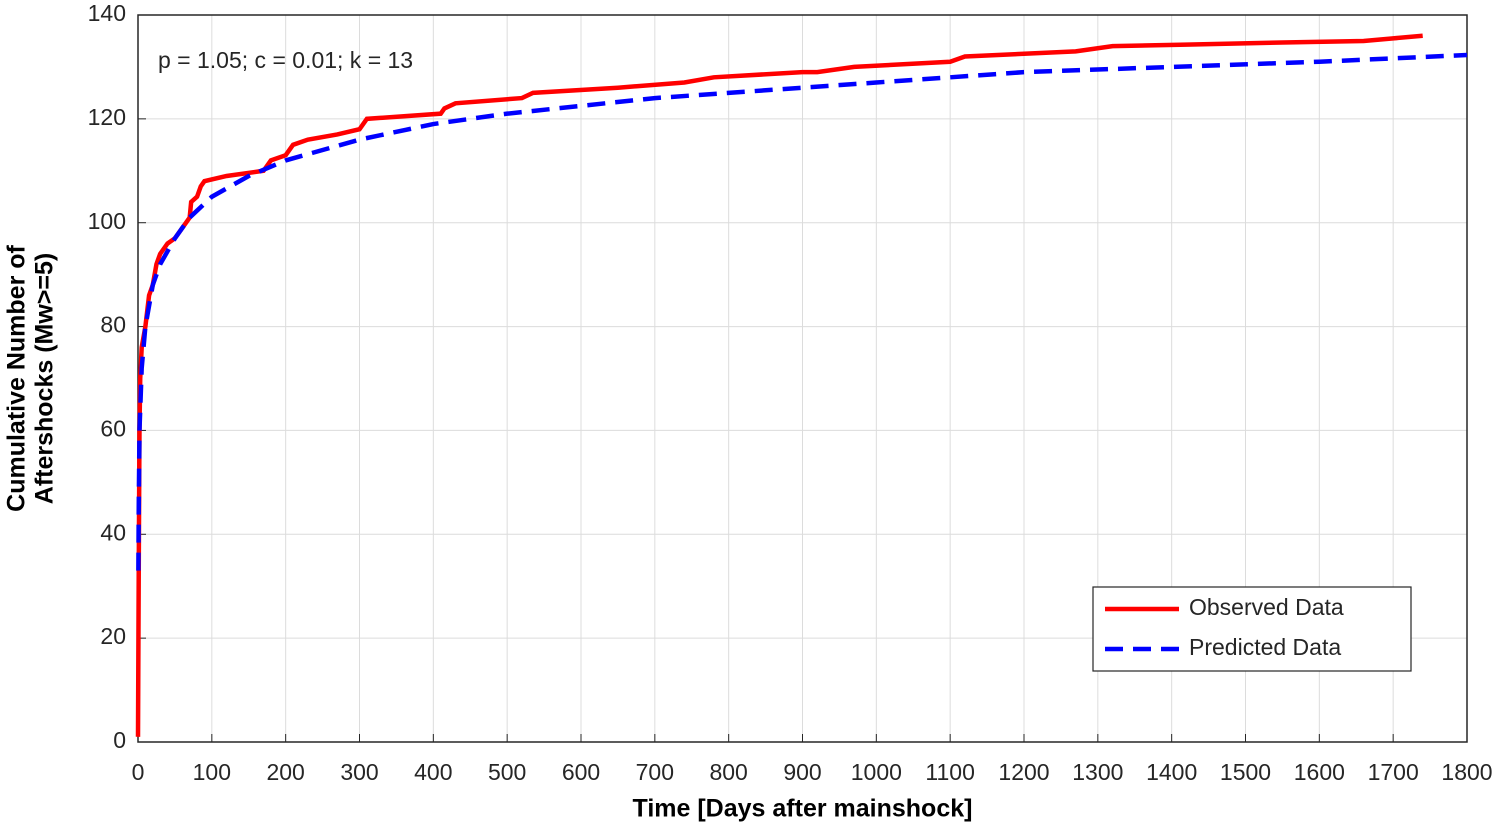 The image size is (1505, 835). I want to click on x-tick-label: 800, so click(728, 772).